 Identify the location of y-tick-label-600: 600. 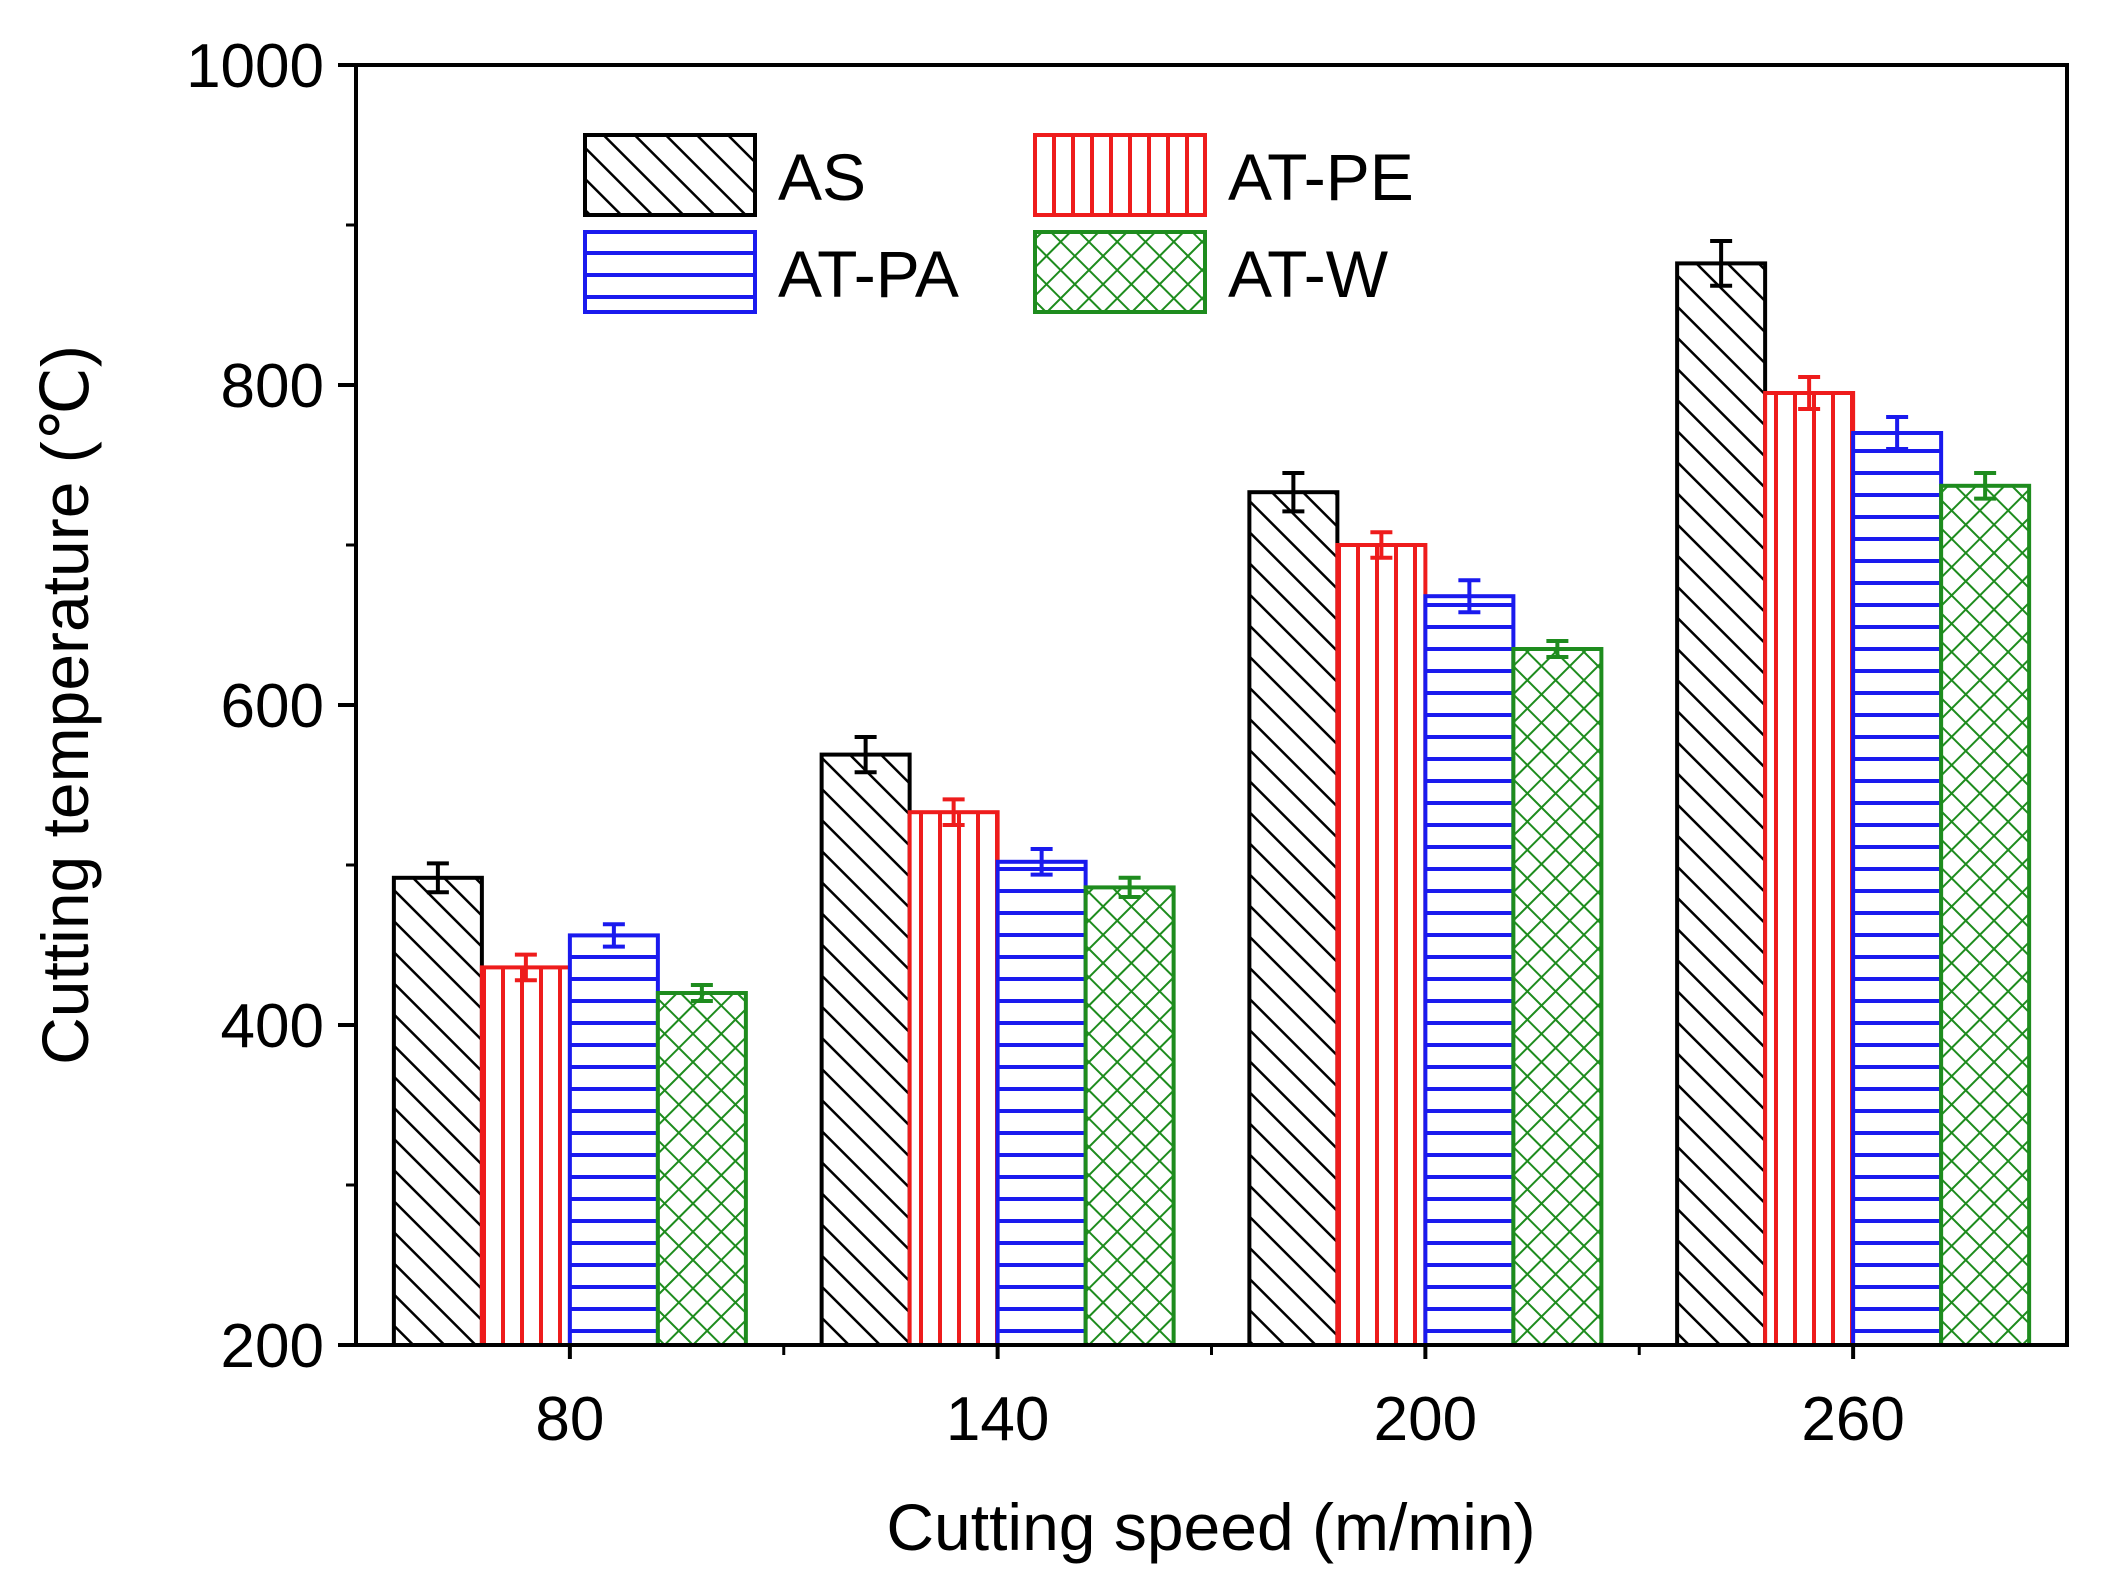
(272, 706).